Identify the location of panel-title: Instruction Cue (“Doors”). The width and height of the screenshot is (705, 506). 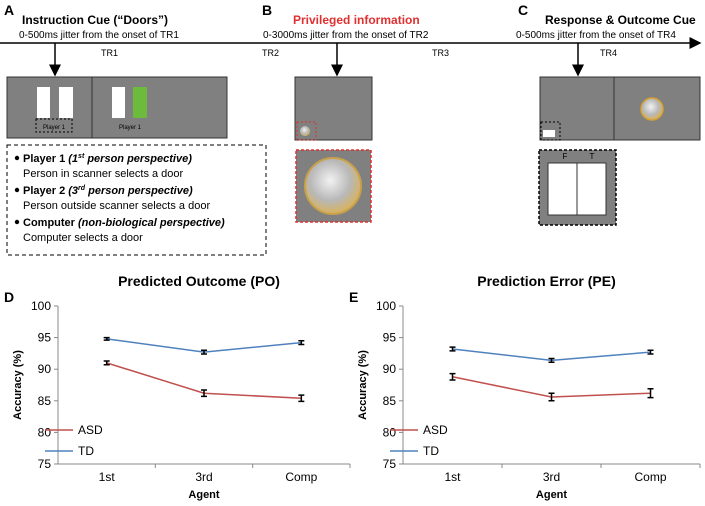
(95, 20).